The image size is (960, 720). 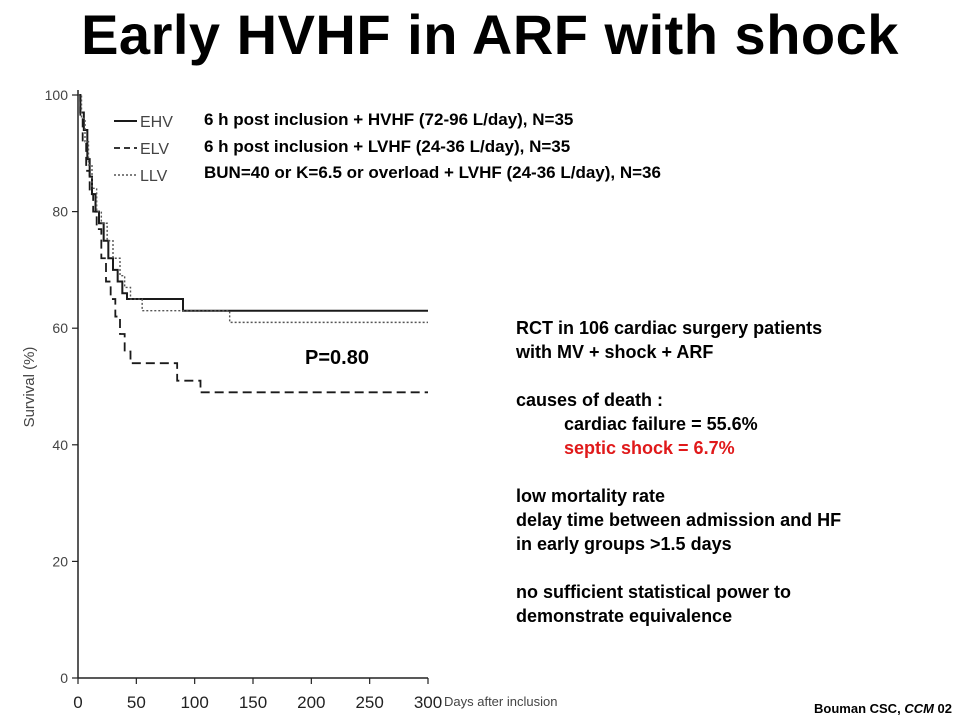 What do you see at coordinates (156, 122) in the screenshot?
I see `legend-key-ehv: EHV` at bounding box center [156, 122].